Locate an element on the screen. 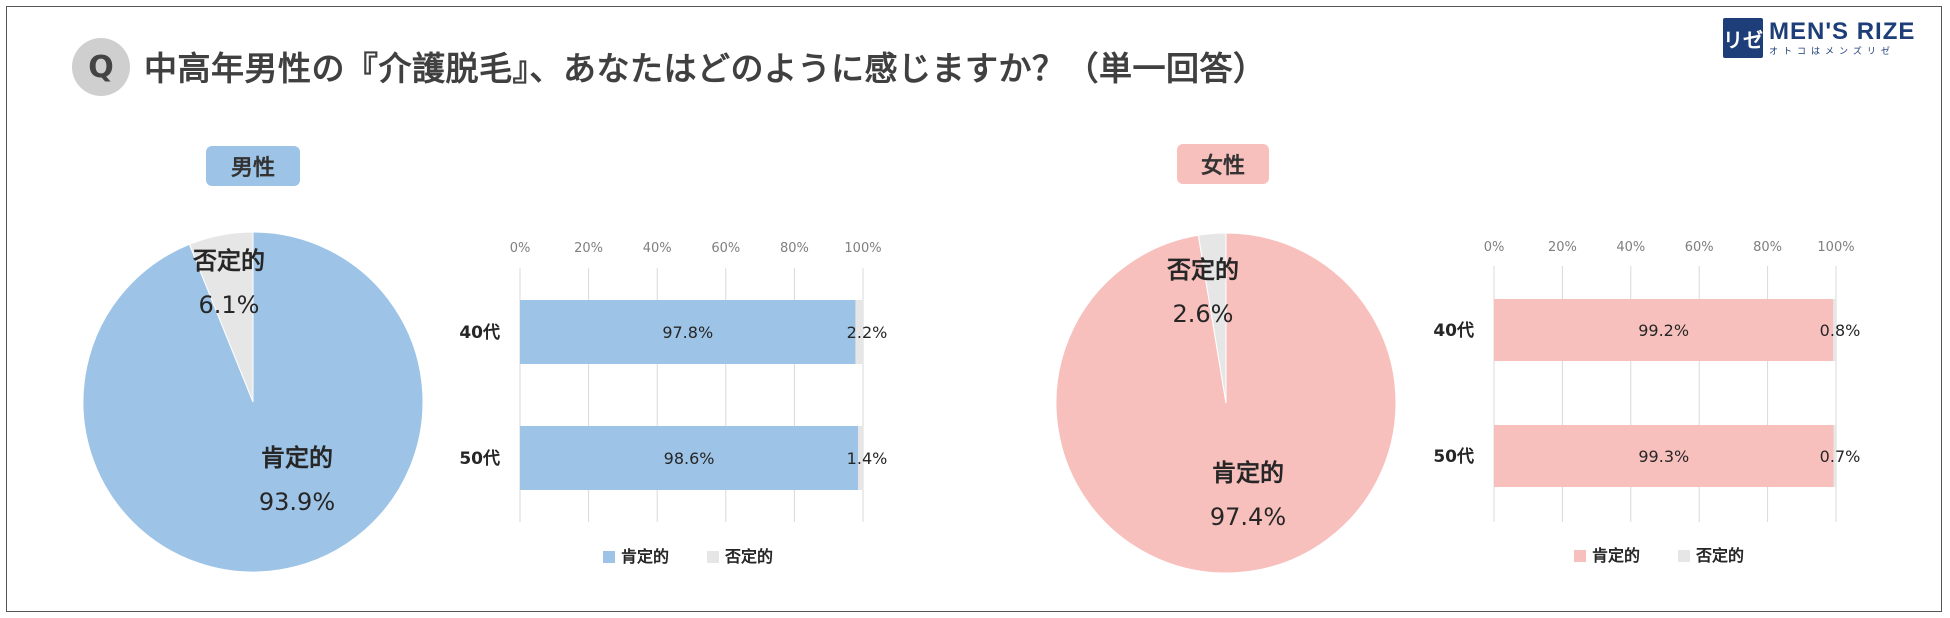 The height and width of the screenshot is (618, 1950). female-x-tick-3: 60% is located at coordinates (1699, 247).